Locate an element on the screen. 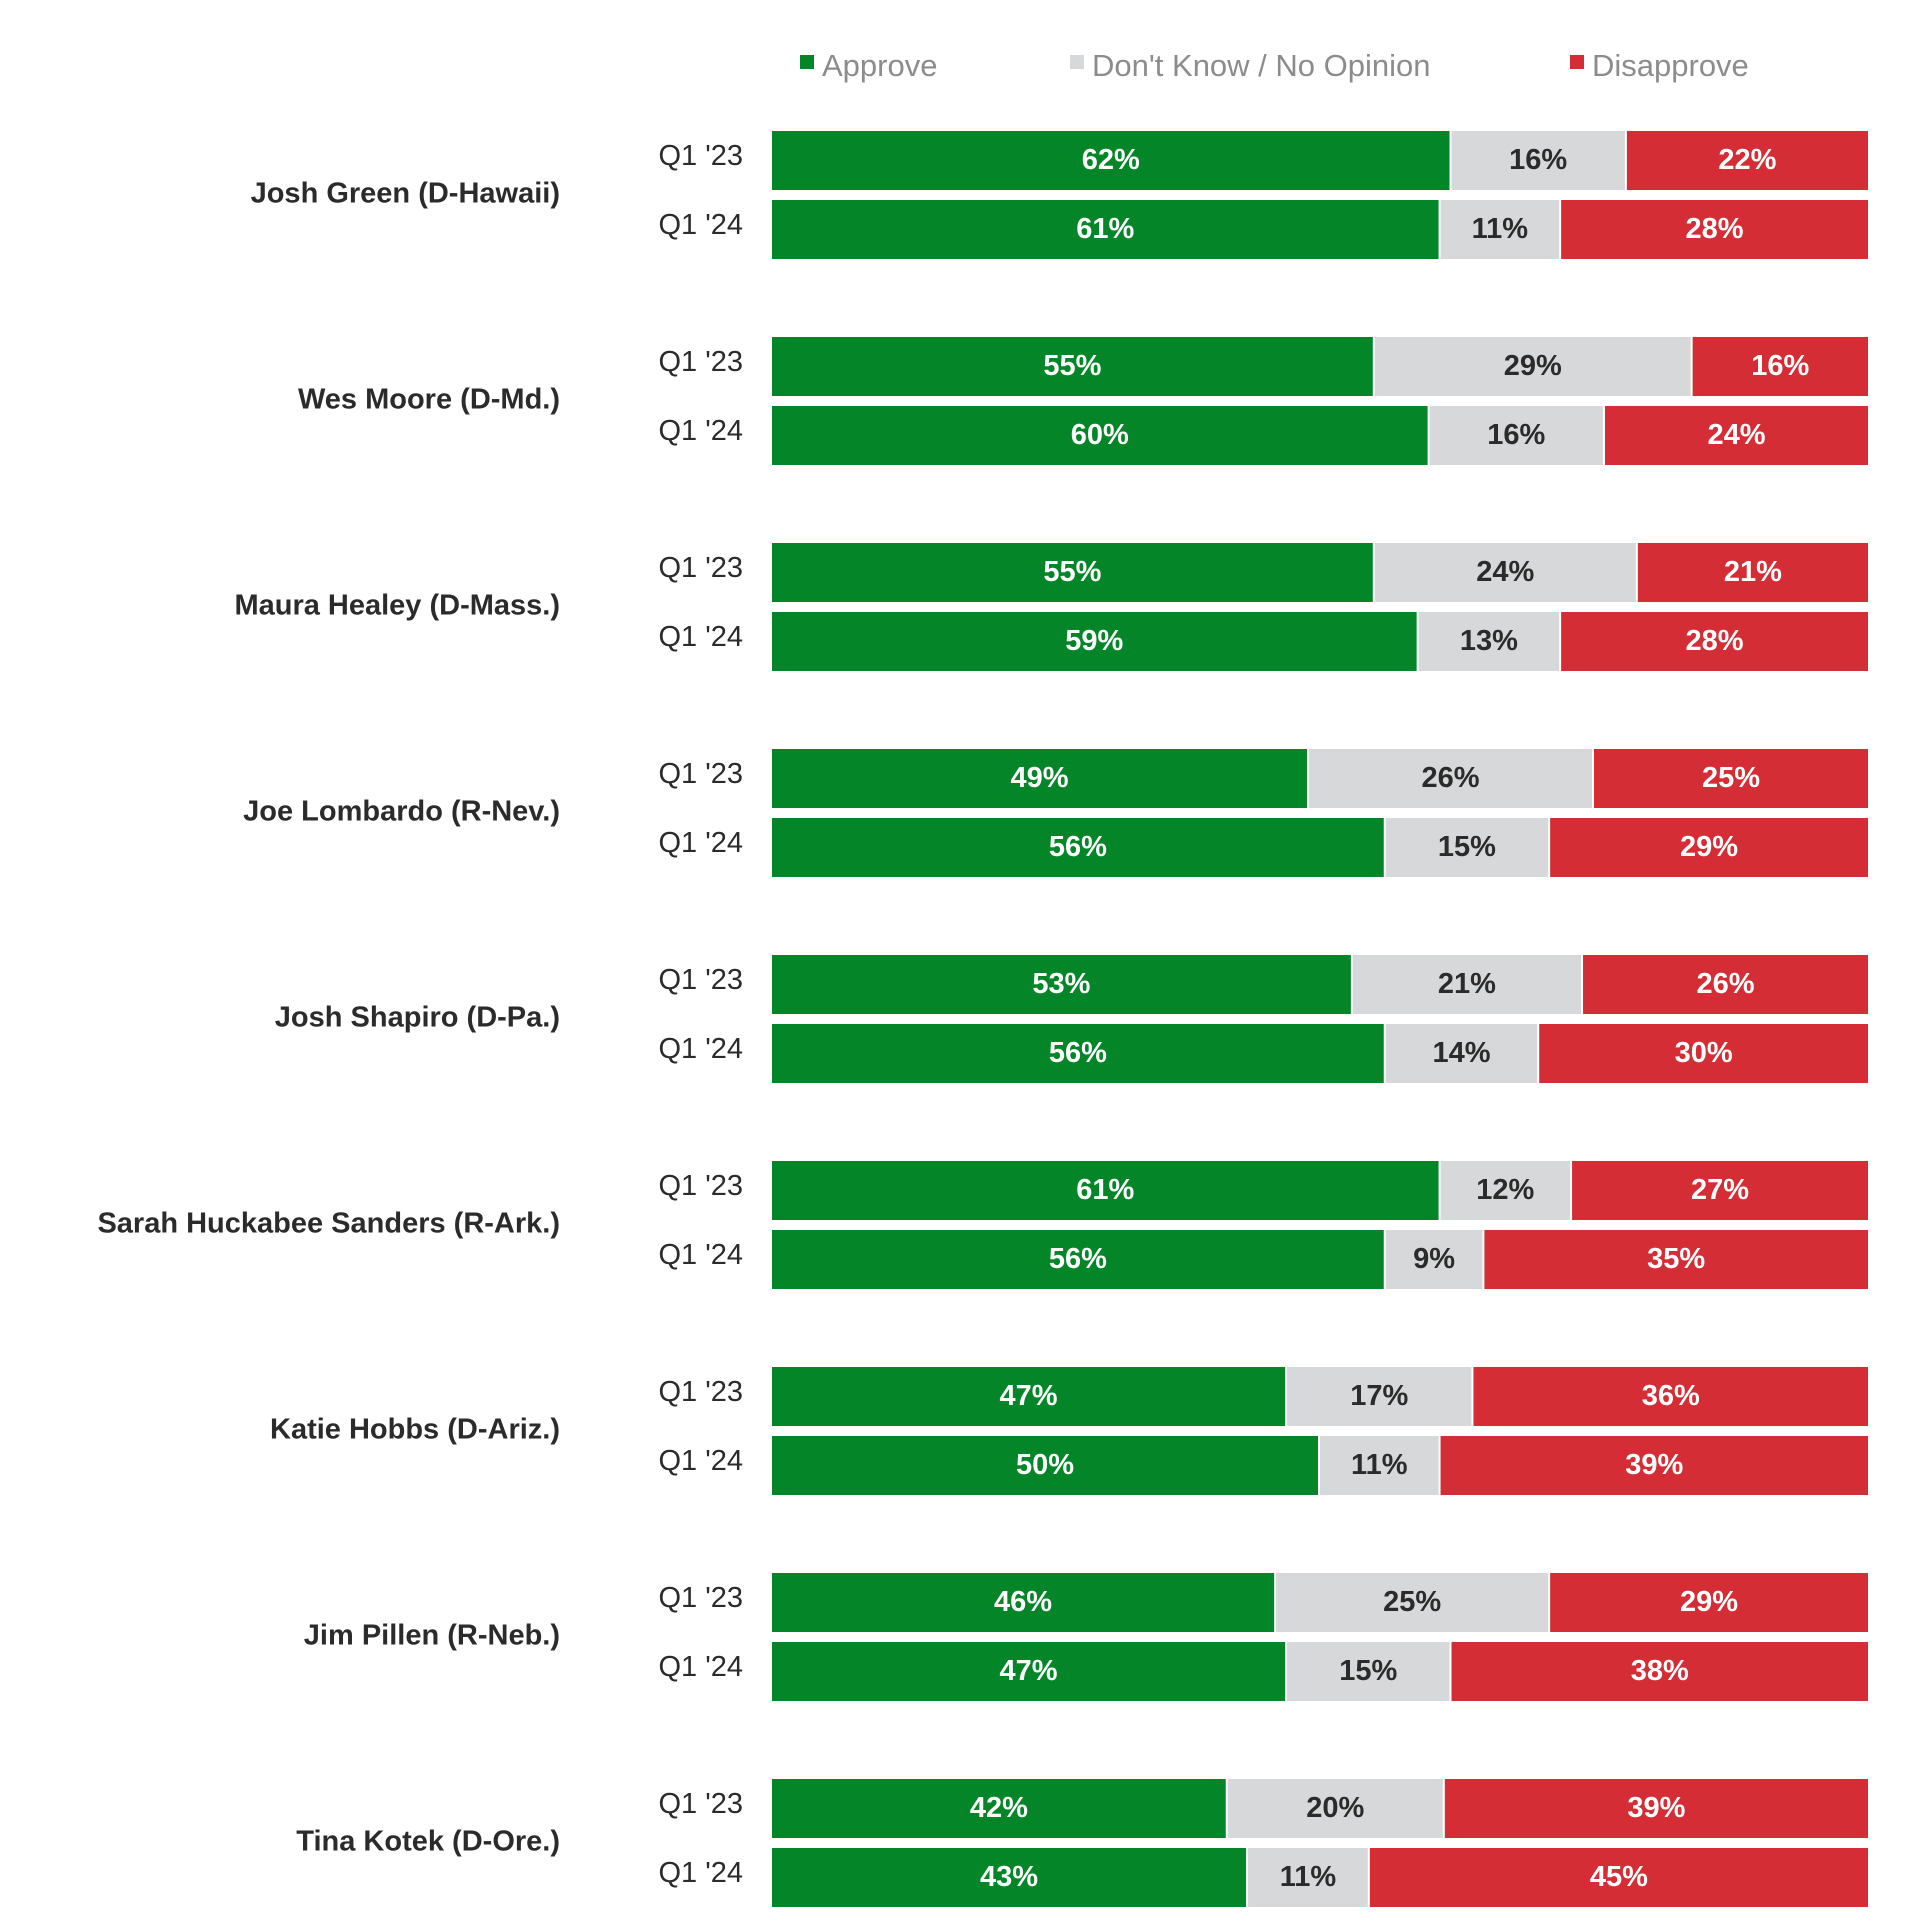  data-label: 59% is located at coordinates (1094, 641).